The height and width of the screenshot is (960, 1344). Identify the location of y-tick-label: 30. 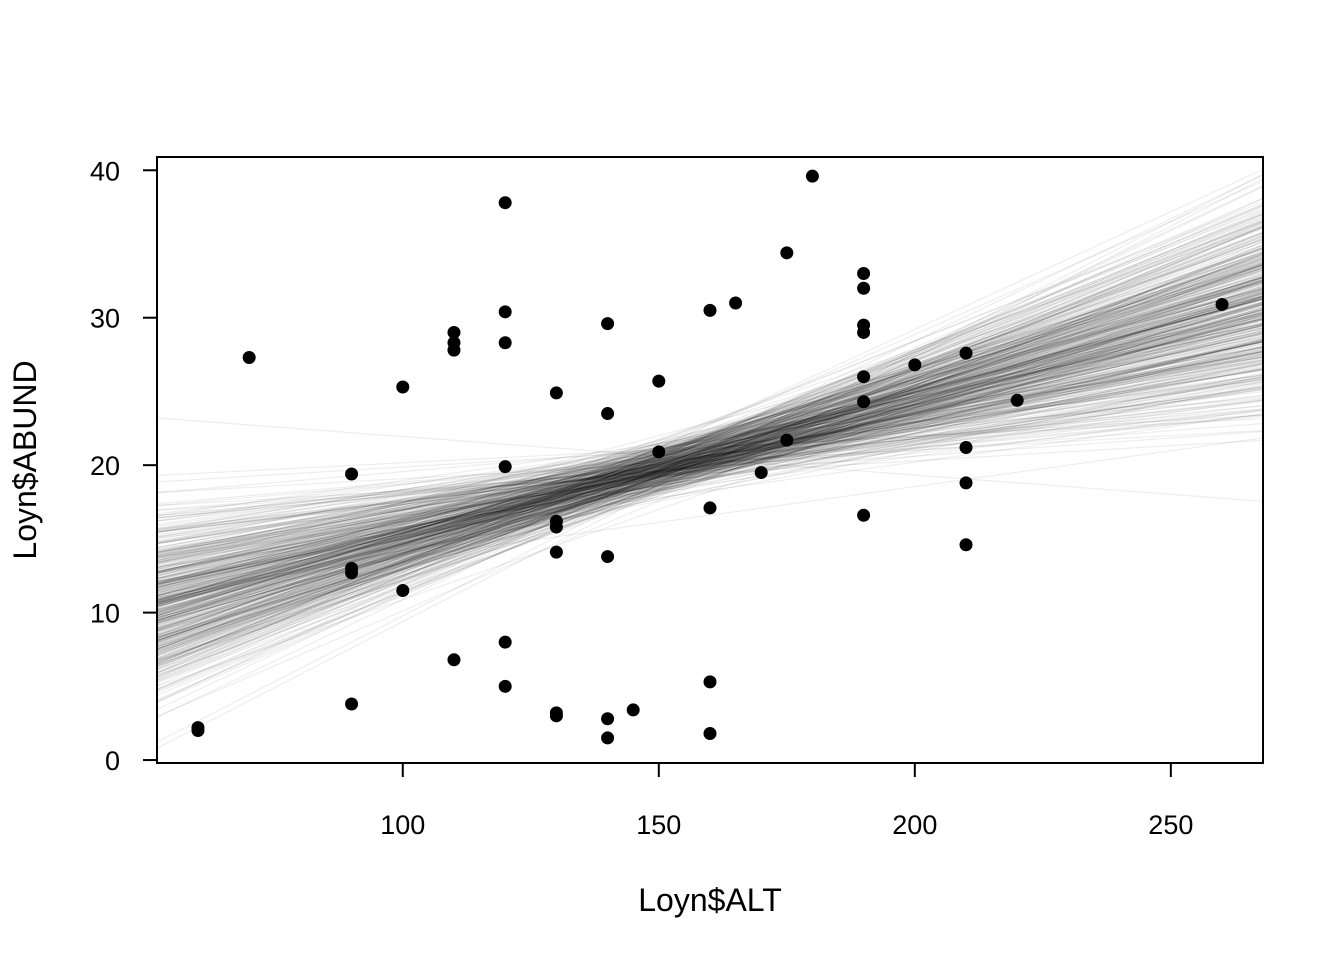
(105, 319).